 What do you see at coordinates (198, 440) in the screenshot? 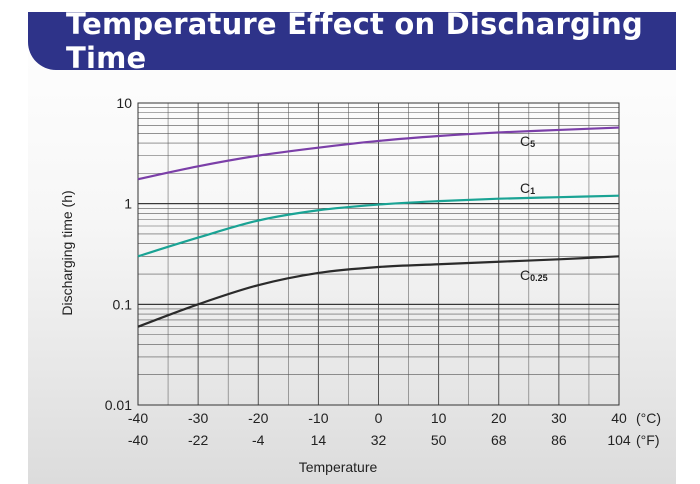
I see `x-tick-label-fahrenheit: -22` at bounding box center [198, 440].